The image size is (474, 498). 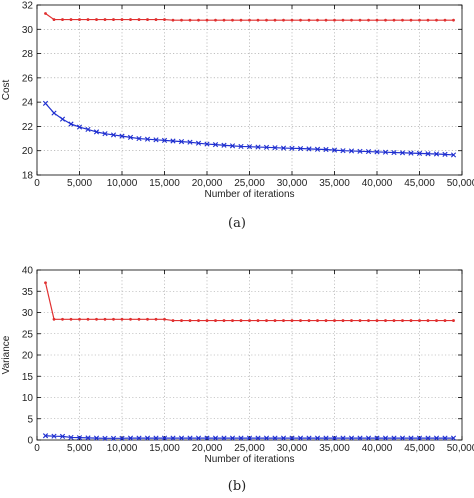 I want to click on x-tick-label: 10,000, so click(x=122, y=183).